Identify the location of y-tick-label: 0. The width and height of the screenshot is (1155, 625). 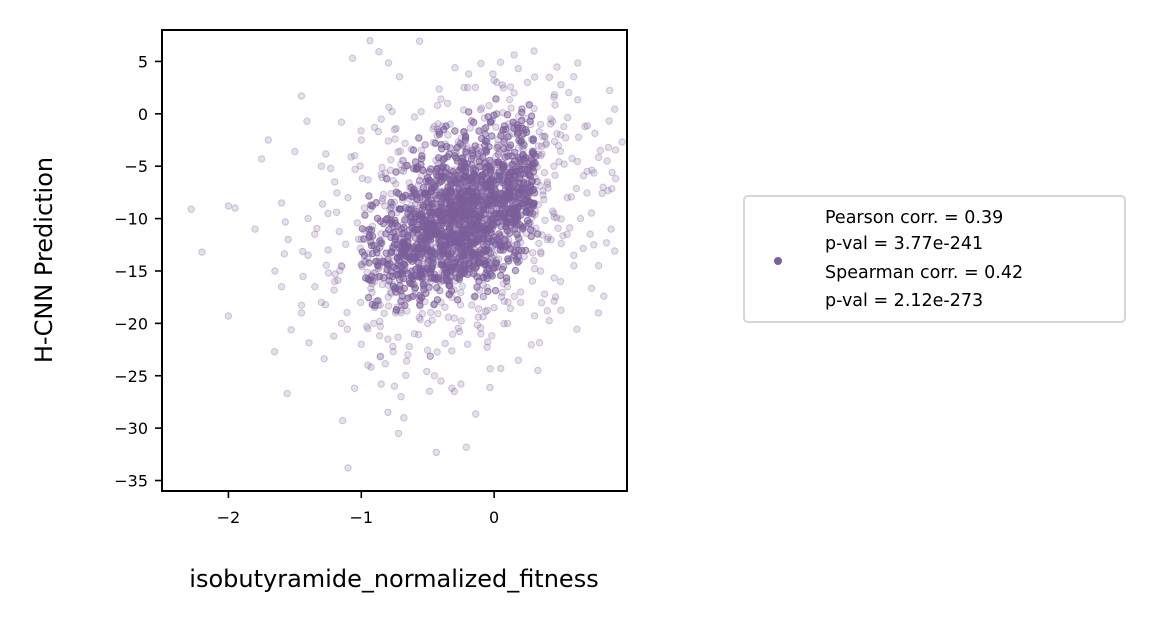
(143, 114).